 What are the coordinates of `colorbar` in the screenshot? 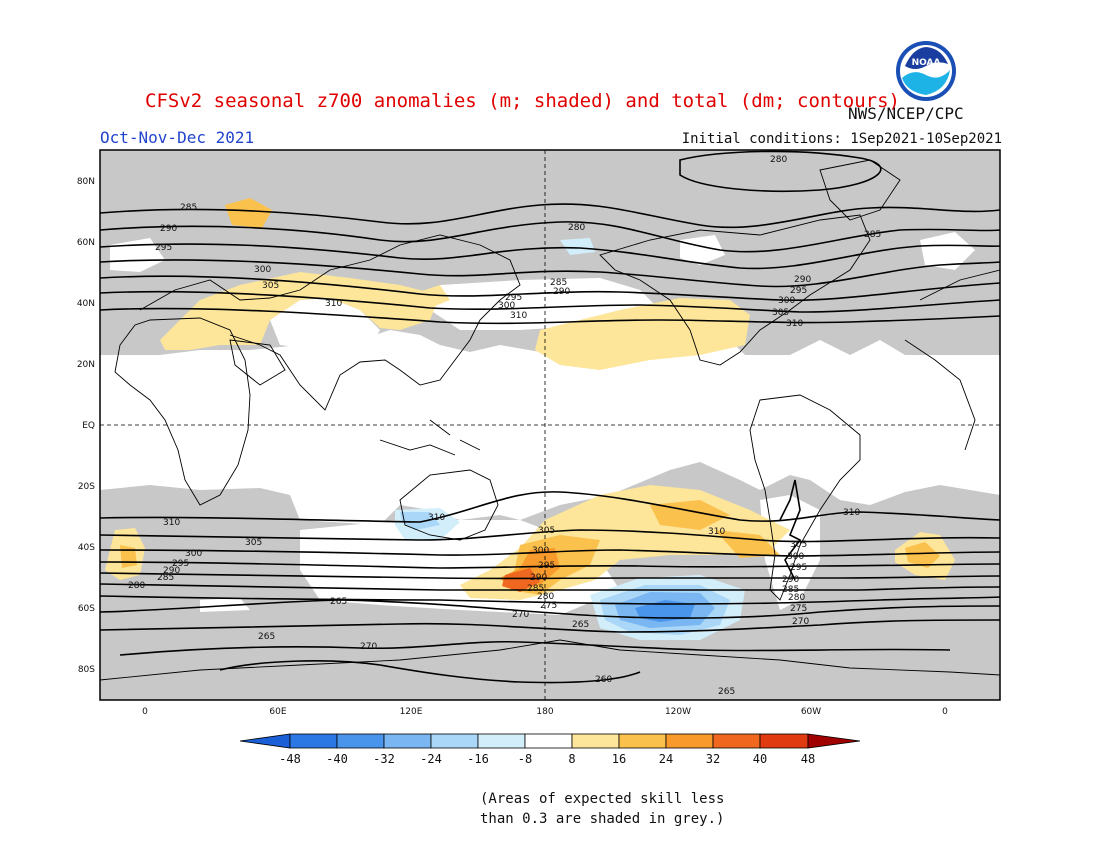 It's located at (550, 741).